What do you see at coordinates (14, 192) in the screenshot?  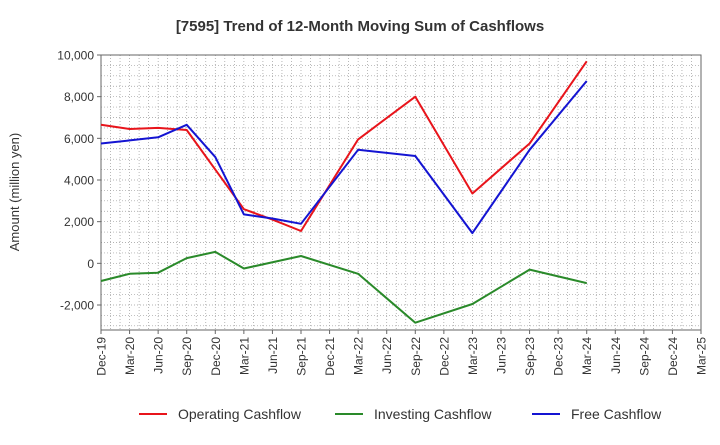 I see `y-axis-label: Amount (million yen)` at bounding box center [14, 192].